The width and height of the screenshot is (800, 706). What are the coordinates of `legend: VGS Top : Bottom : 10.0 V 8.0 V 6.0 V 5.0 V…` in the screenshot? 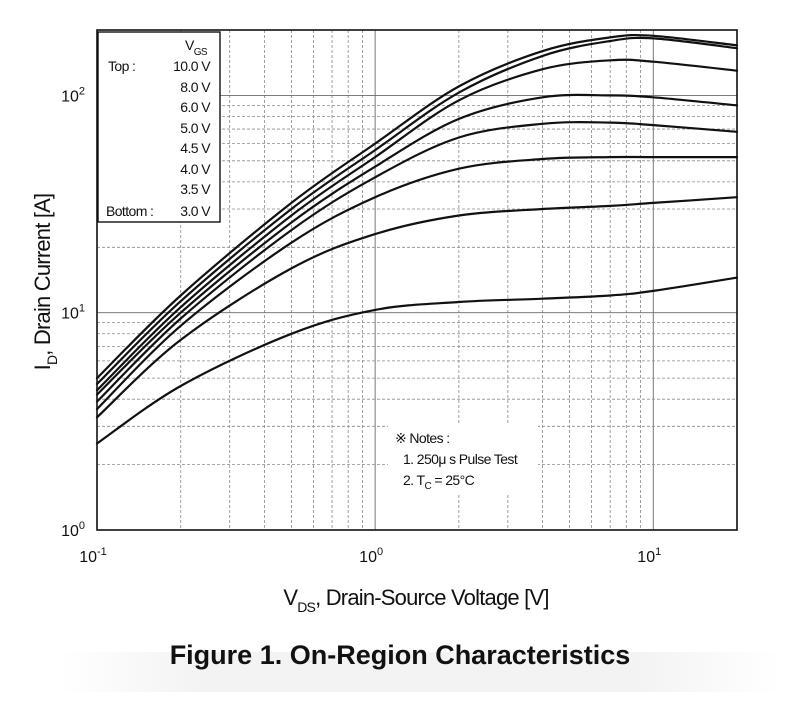 It's located at (159, 127).